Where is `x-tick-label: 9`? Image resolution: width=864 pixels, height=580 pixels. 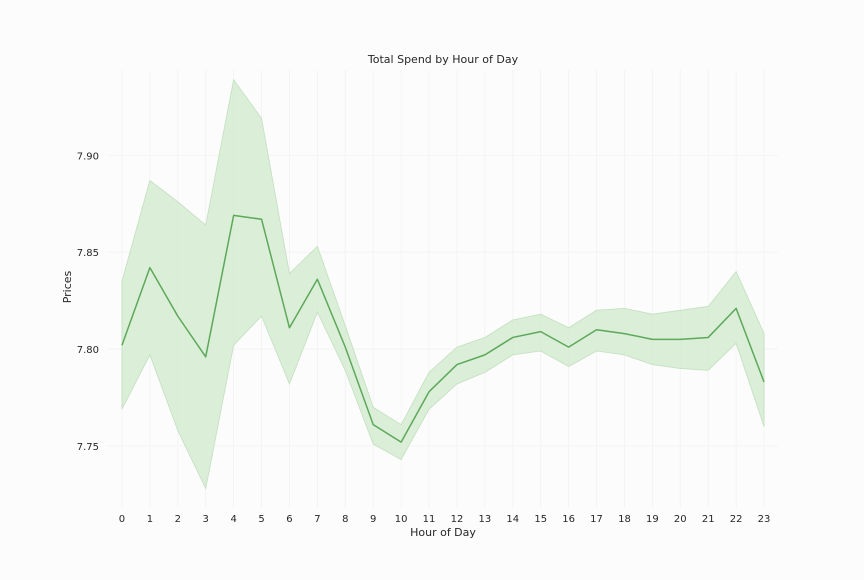 x-tick-label: 9 is located at coordinates (373, 519).